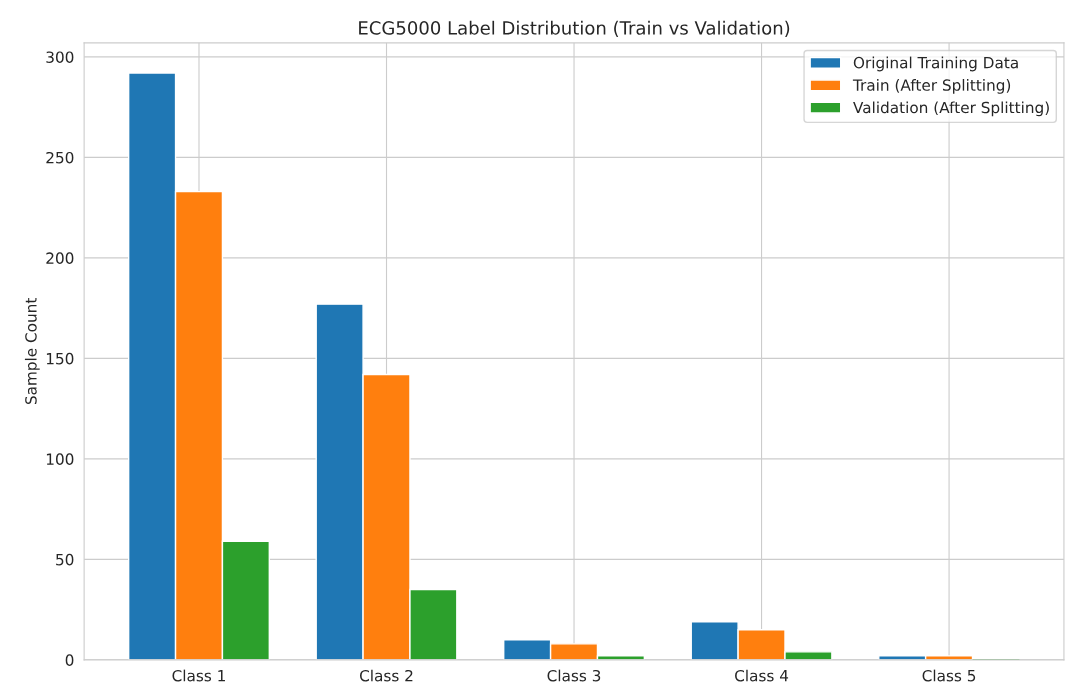 This screenshot has height=691, width=1065. What do you see at coordinates (762, 675) in the screenshot?
I see `x-tick-label: Class 4` at bounding box center [762, 675].